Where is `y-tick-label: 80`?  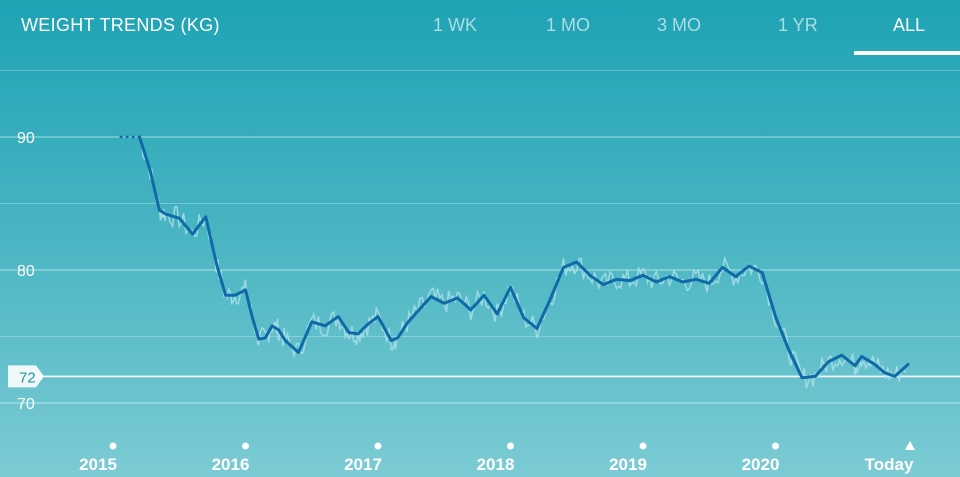 y-tick-label: 80 is located at coordinates (26, 271).